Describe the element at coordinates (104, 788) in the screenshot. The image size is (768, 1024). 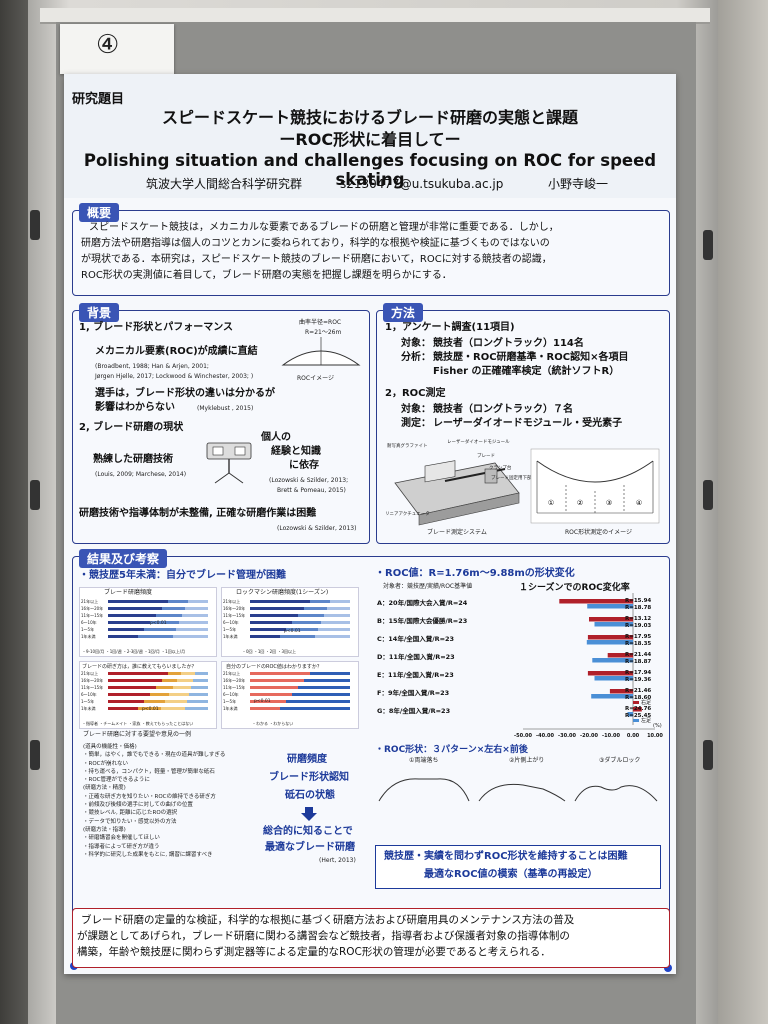
I see `opinion-item: (研磨方法・精度)` at that location.